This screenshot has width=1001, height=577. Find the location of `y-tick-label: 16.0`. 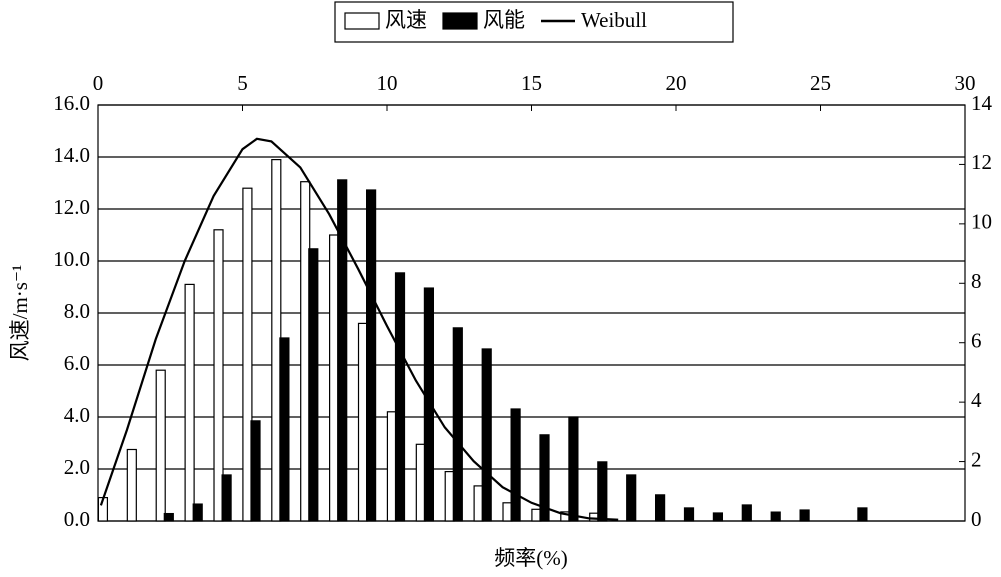

y-tick-label: 16.0 is located at coordinates (71, 103).